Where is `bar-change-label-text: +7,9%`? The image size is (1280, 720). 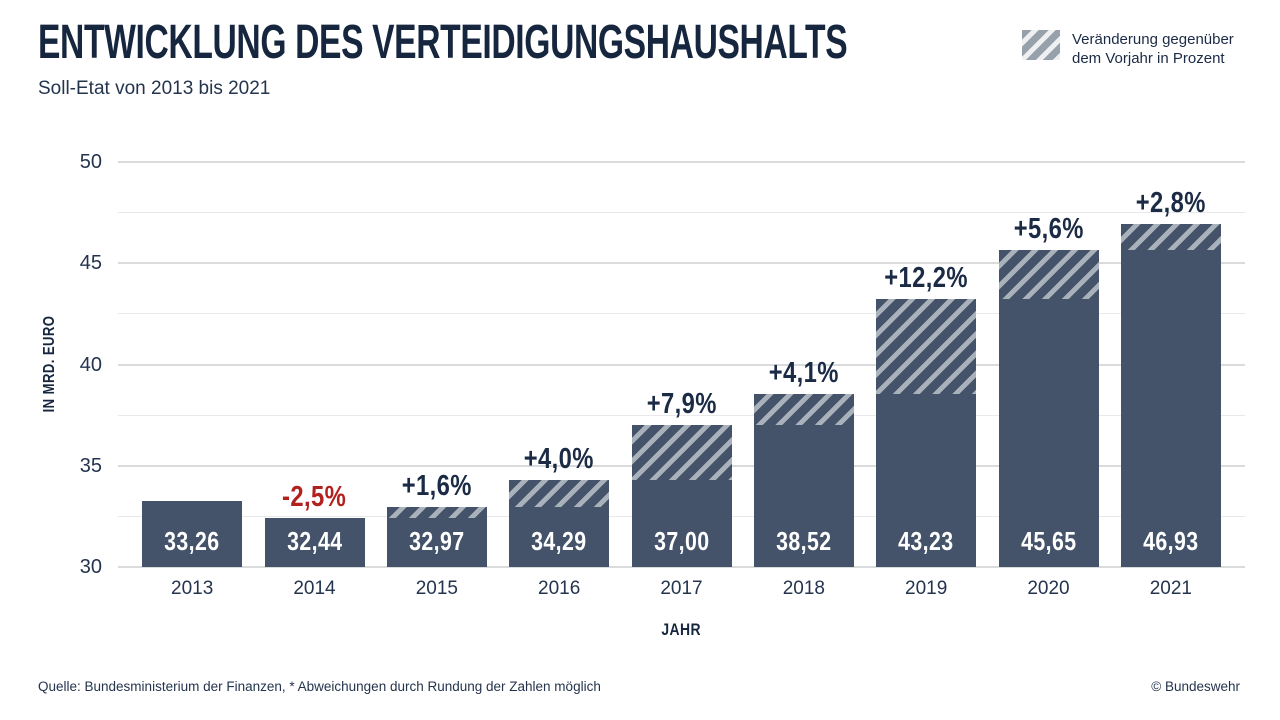
bar-change-label-text: +7,9% is located at coordinates (681, 404).